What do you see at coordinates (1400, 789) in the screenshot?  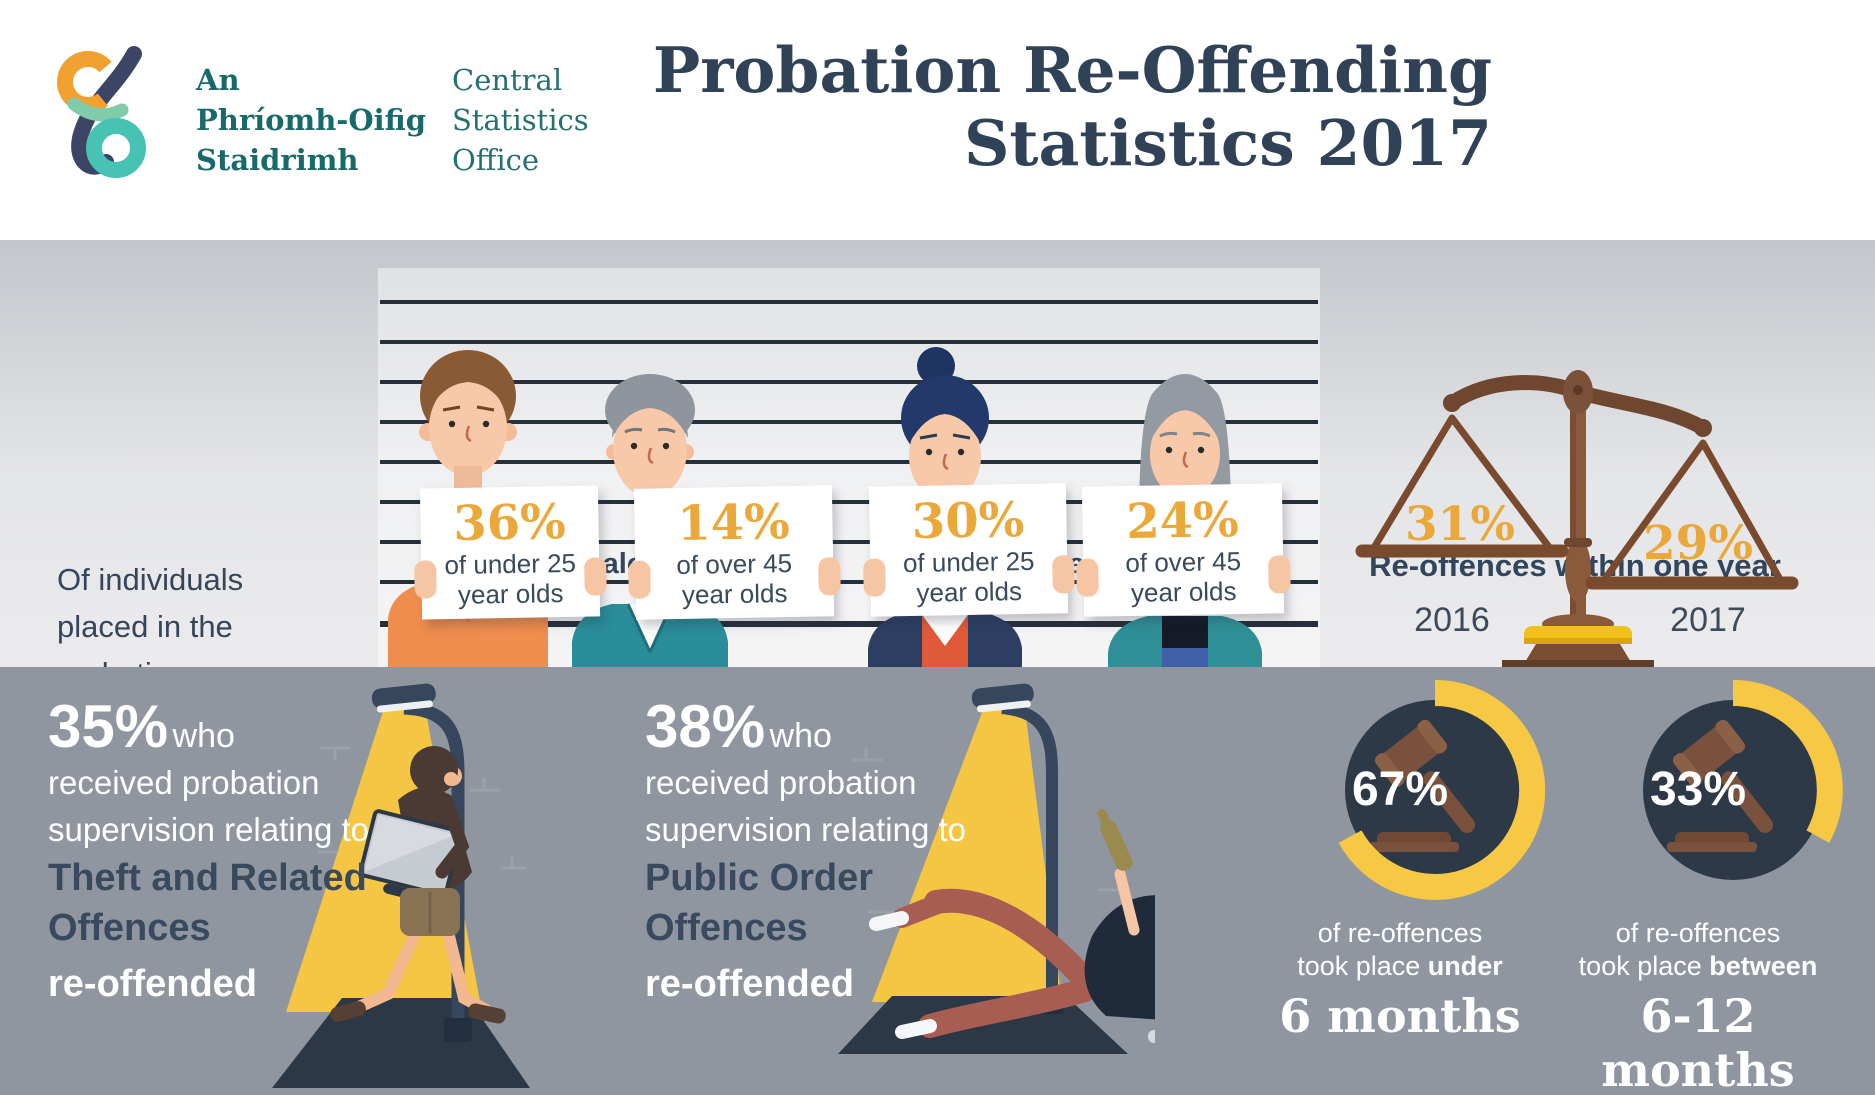 I see `donut-percent: 67%` at bounding box center [1400, 789].